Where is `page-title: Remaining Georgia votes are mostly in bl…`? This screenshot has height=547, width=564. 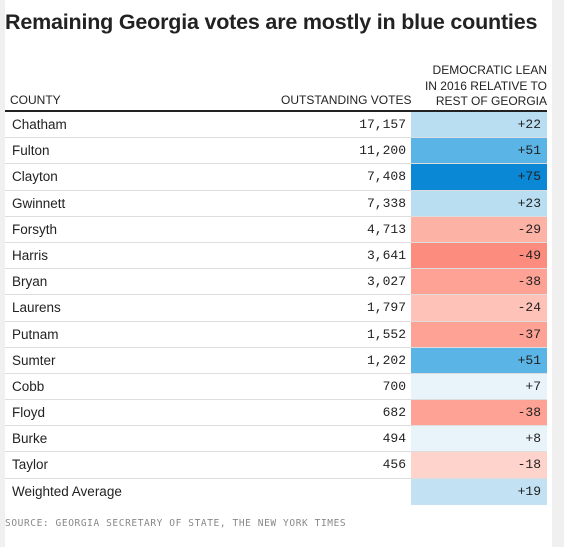
page-title: Remaining Georgia votes are mostly in bl… is located at coordinates (271, 22).